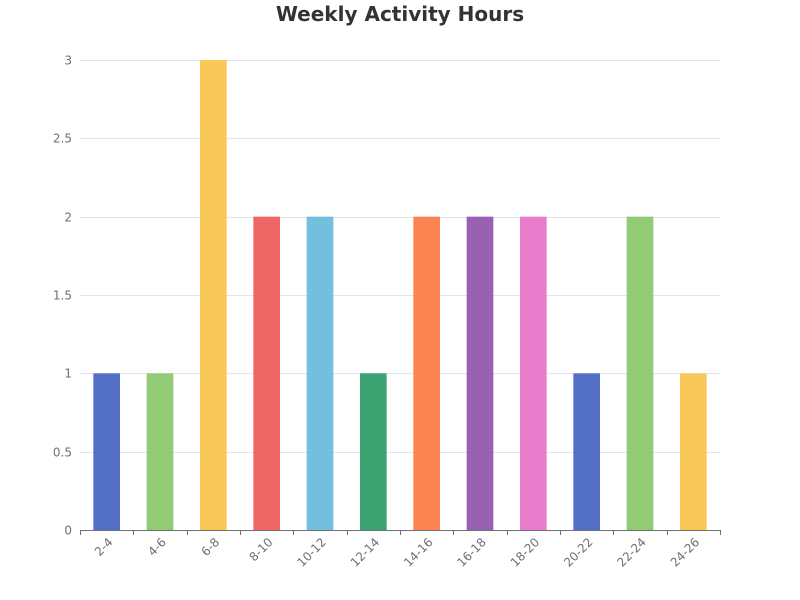  I want to click on x-tick-label: 24-26, so click(685, 552).